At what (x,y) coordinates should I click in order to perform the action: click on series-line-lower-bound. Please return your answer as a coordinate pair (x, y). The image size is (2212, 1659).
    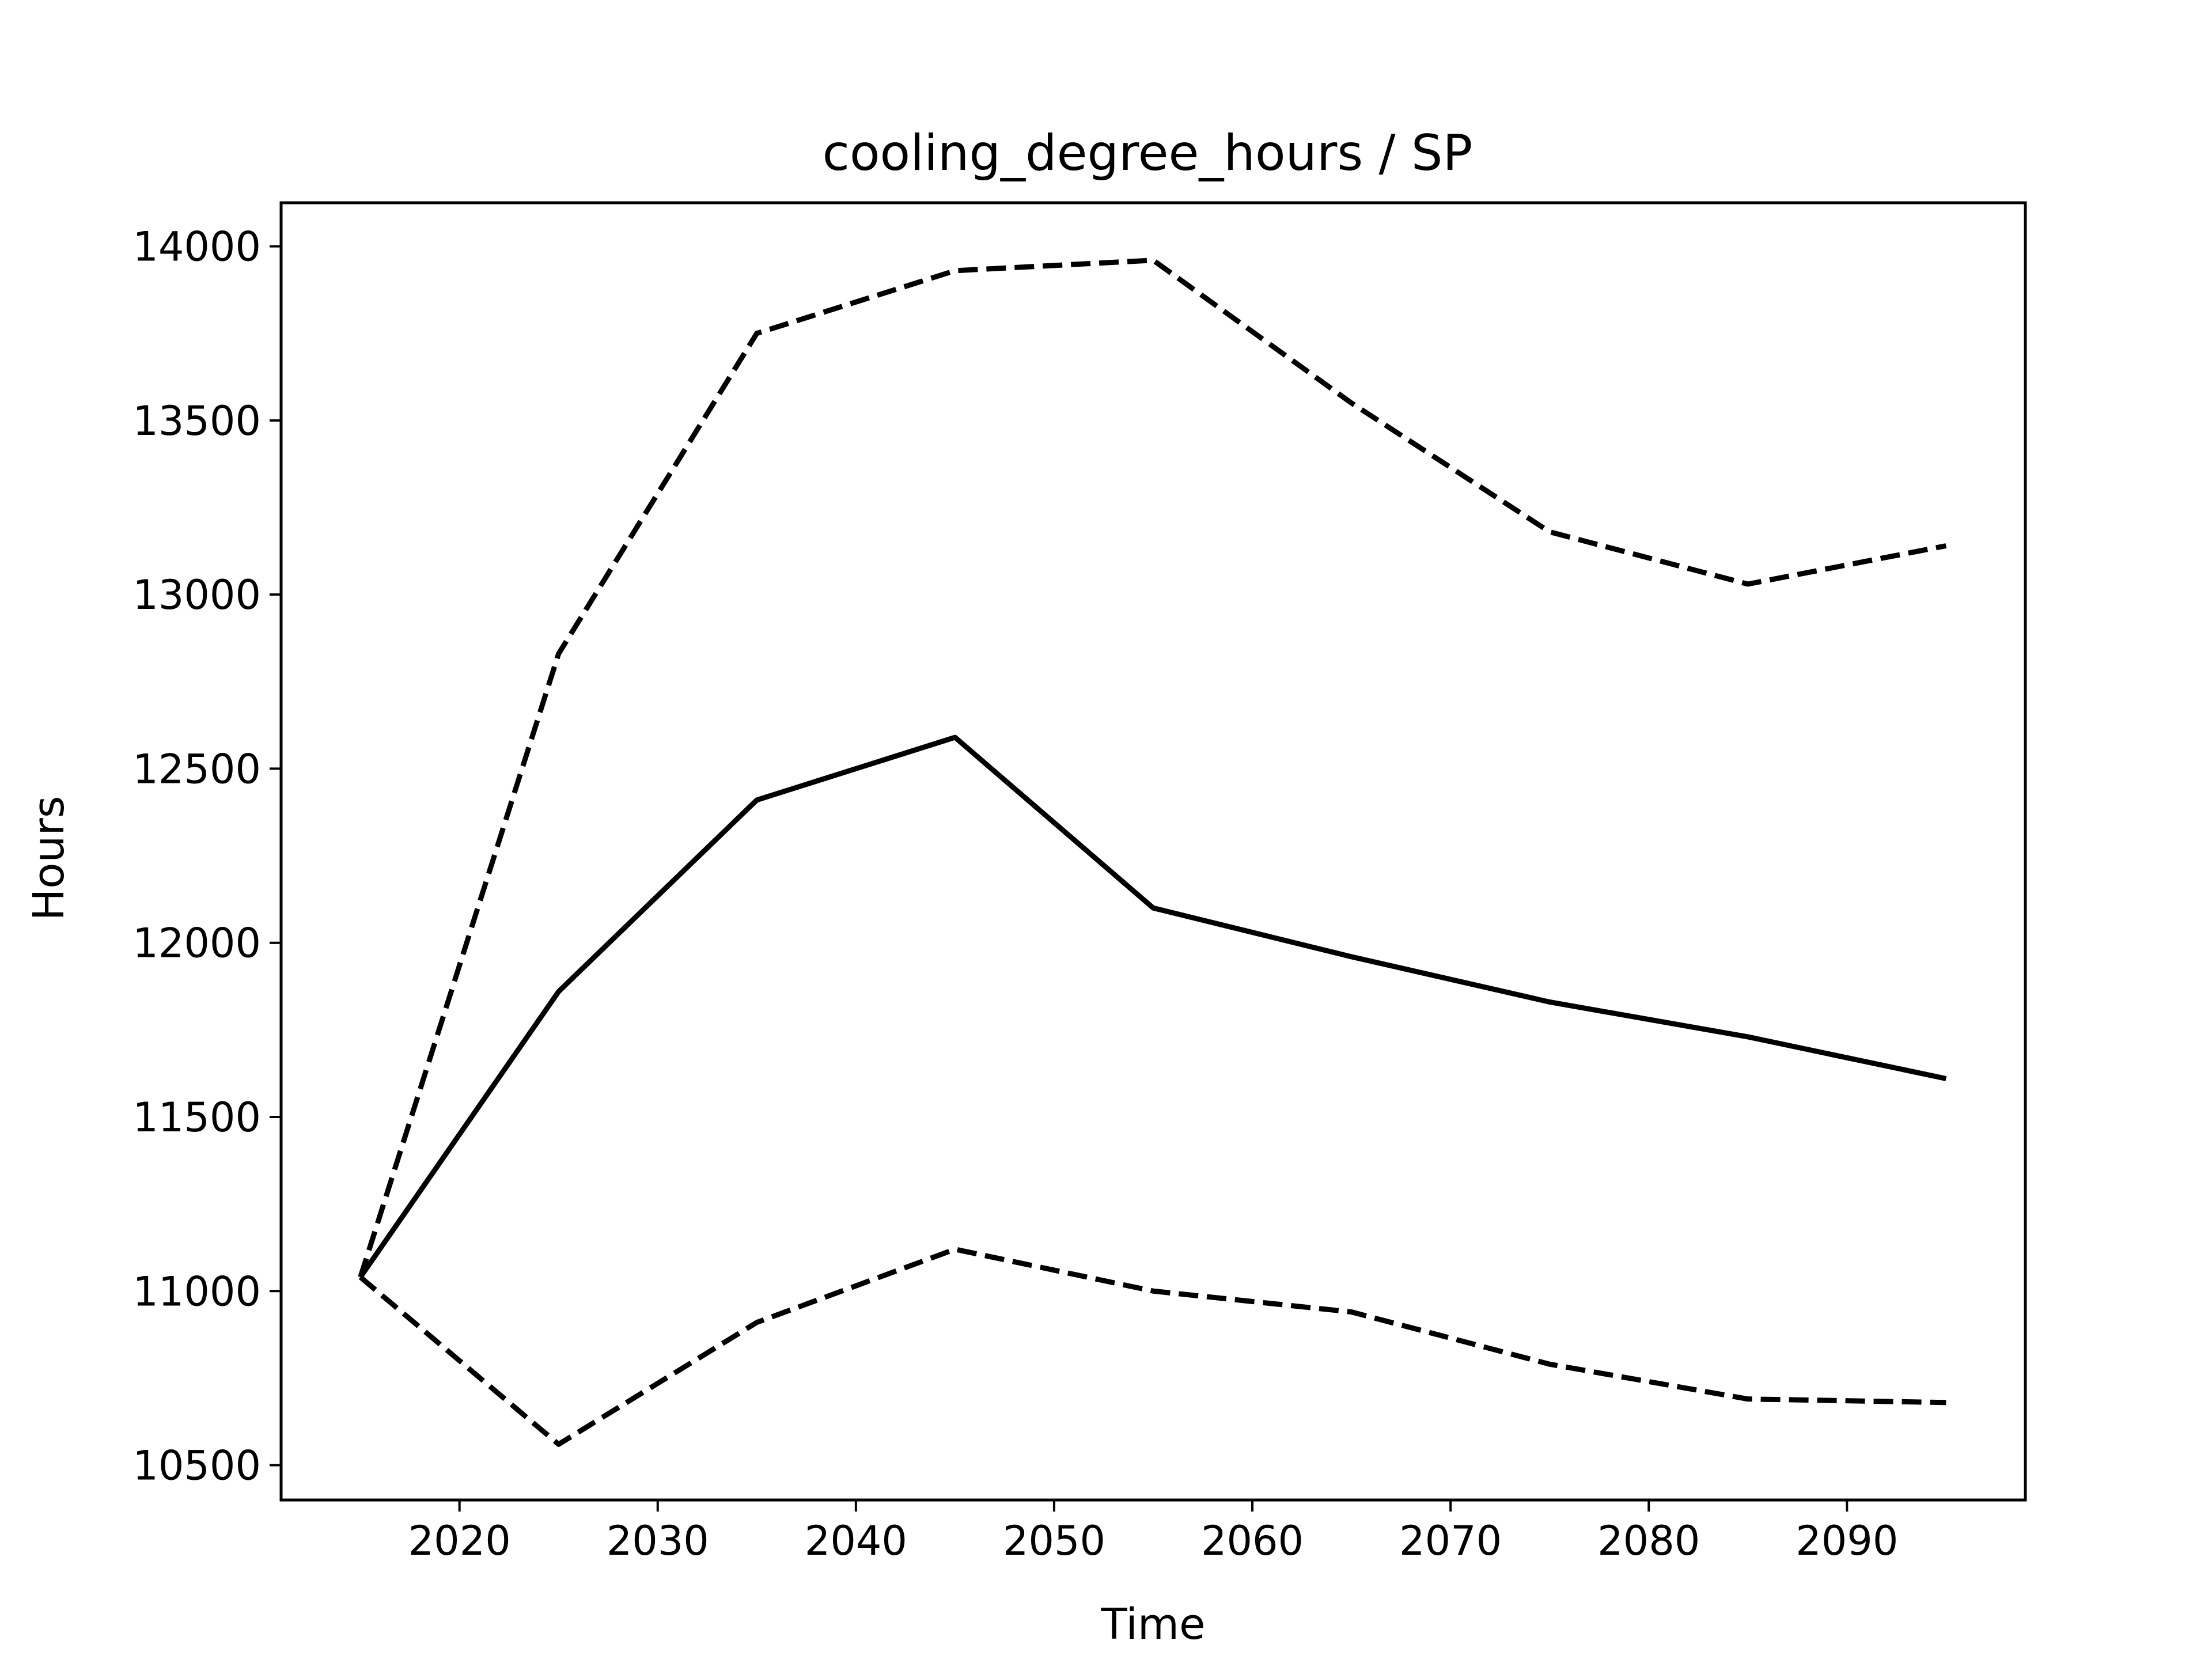
    Looking at the image, I should click on (1152, 1347).